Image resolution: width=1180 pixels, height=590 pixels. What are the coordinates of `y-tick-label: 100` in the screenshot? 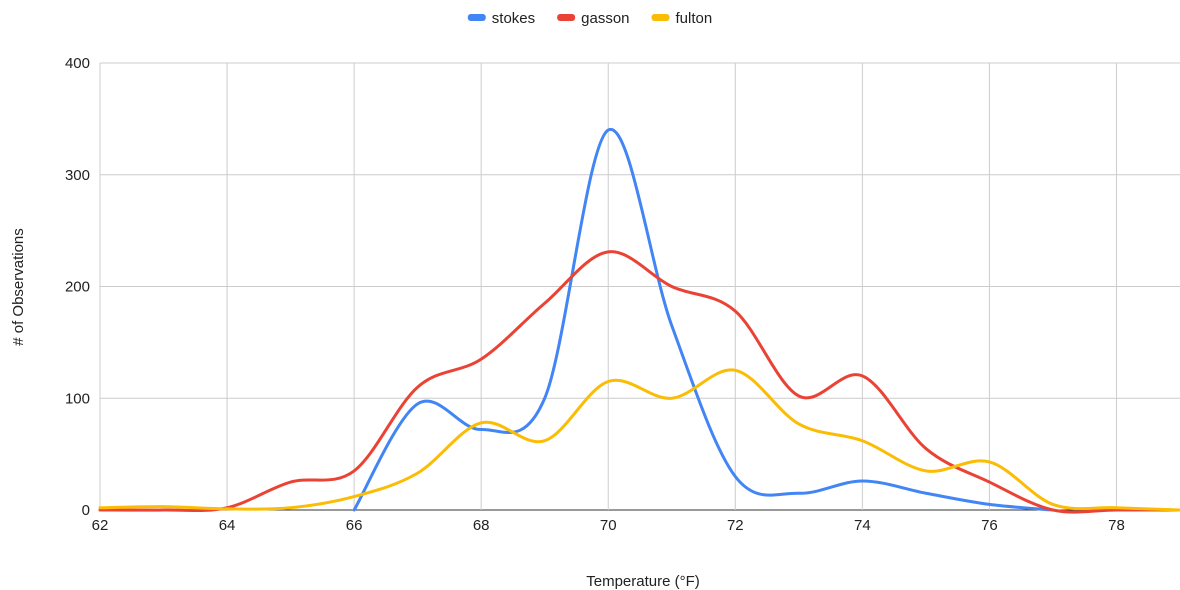 It's located at (77, 398).